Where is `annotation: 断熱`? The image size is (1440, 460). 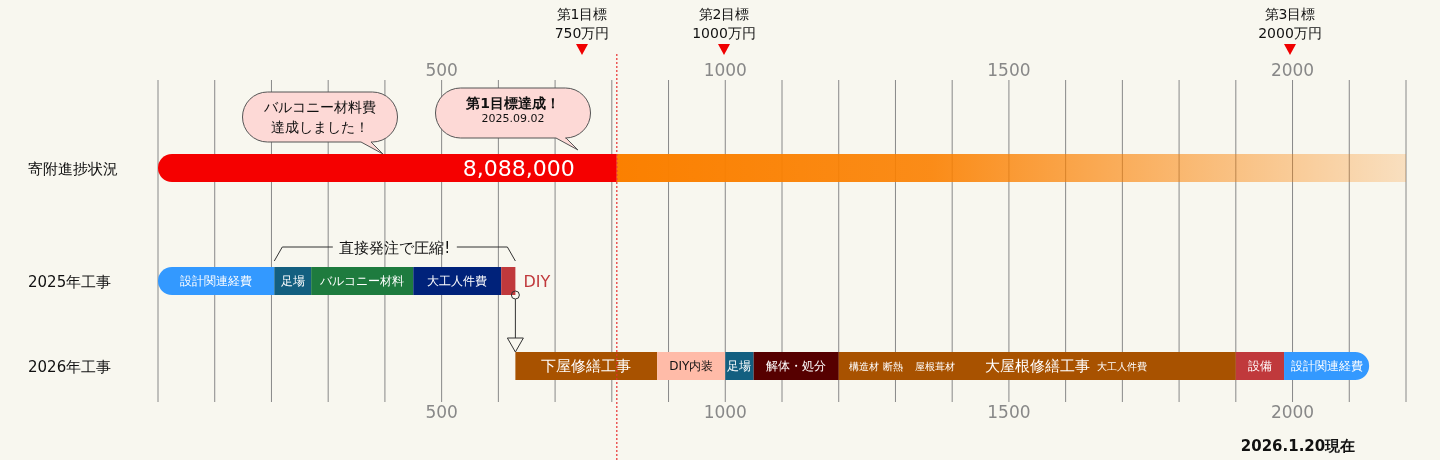 annotation: 断熱 is located at coordinates (893, 366).